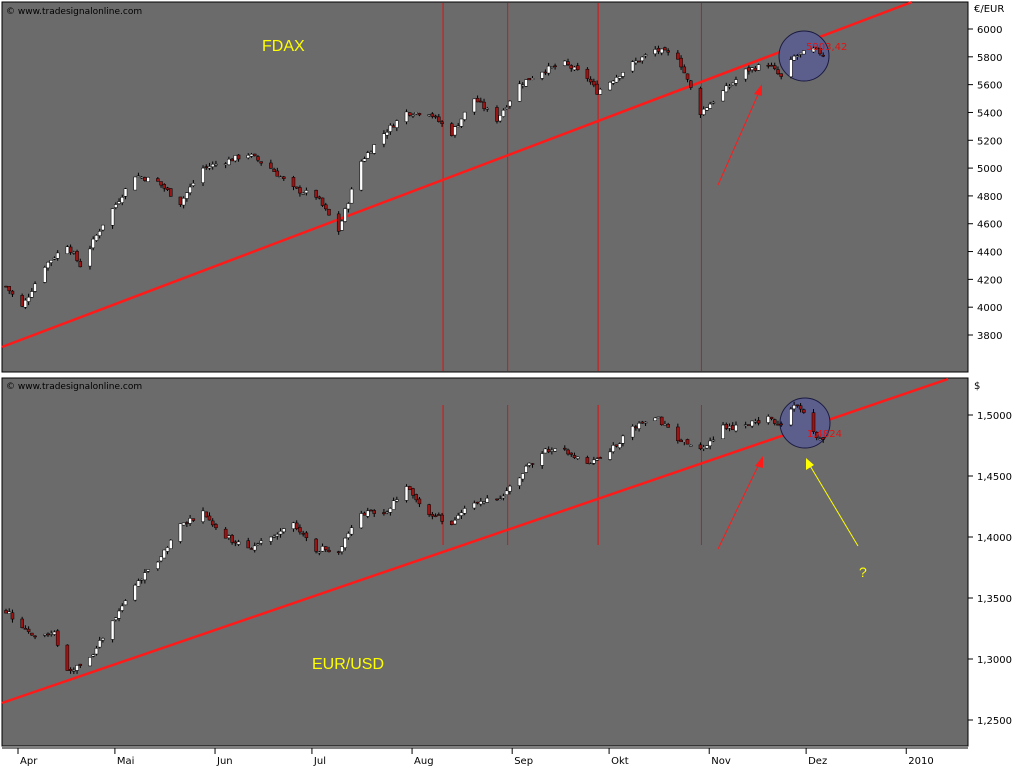 The width and height of the screenshot is (1024, 768). What do you see at coordinates (224, 761) in the screenshot?
I see `x-tick-label: Jun` at bounding box center [224, 761].